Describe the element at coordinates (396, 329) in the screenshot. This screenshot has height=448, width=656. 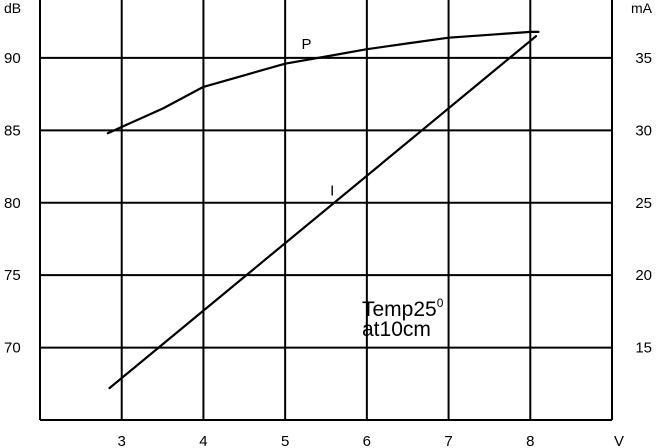
I see `annotation-distance: at10cm` at that location.